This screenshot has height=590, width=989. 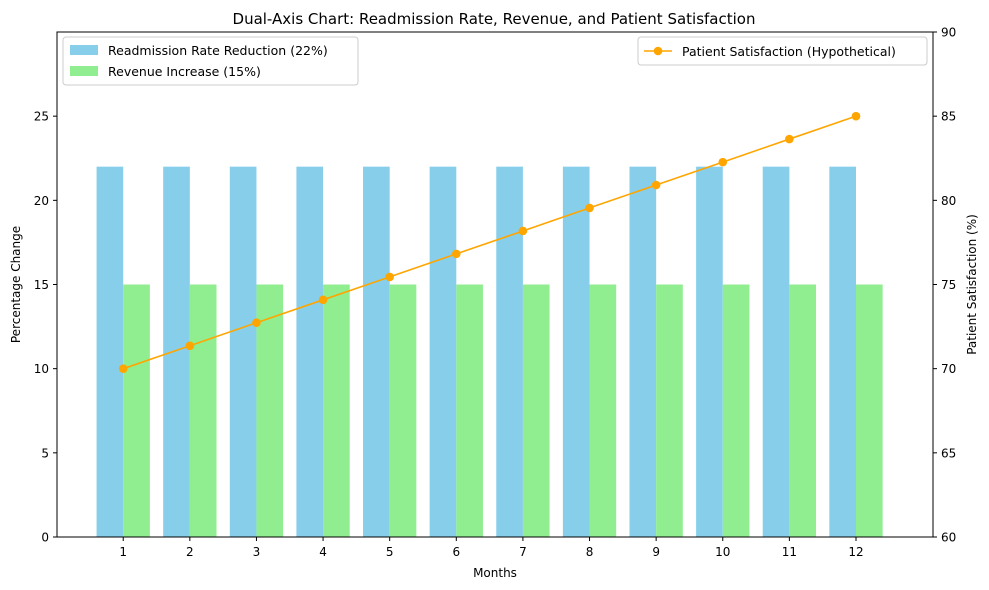 What do you see at coordinates (390, 552) in the screenshot?
I see `x-tick-label: 5` at bounding box center [390, 552].